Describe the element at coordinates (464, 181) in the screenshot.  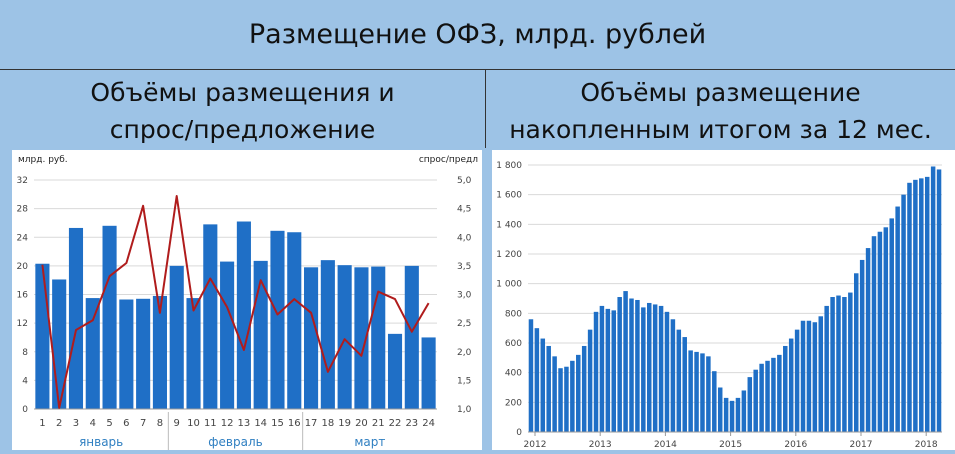
I see `y2-tick-label: 5,0` at that location.